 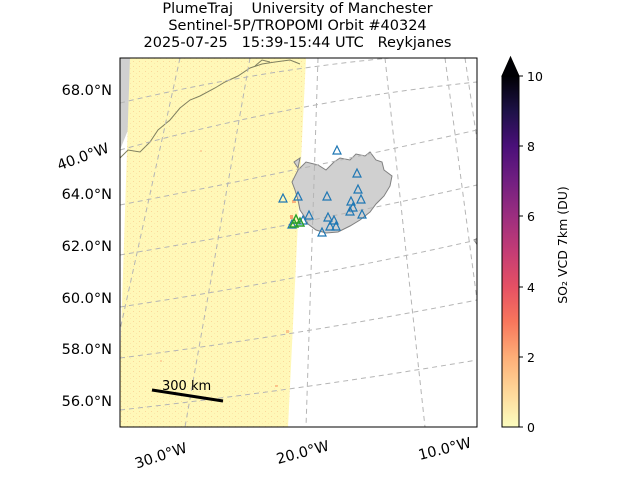 What do you see at coordinates (87, 299) in the screenshot?
I see `lat-label-60: 60.0°N` at bounding box center [87, 299].